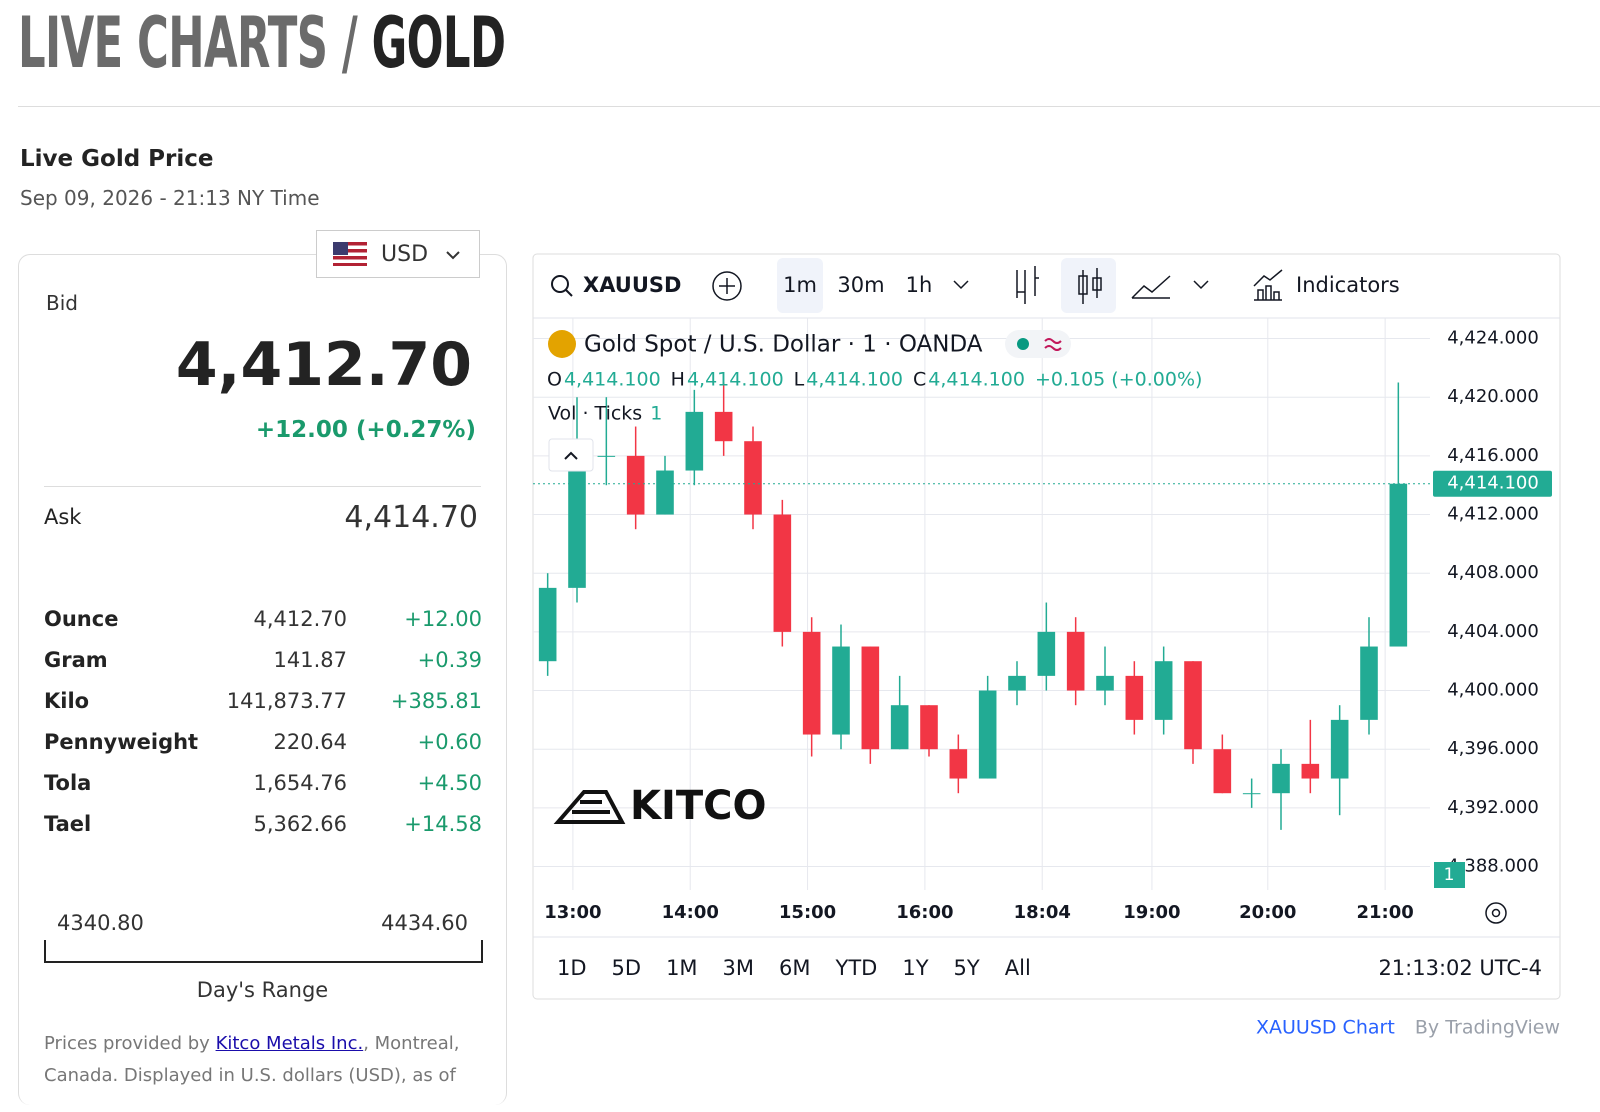  Describe the element at coordinates (698, 806) in the screenshot. I see `watermark: KITCO` at that location.